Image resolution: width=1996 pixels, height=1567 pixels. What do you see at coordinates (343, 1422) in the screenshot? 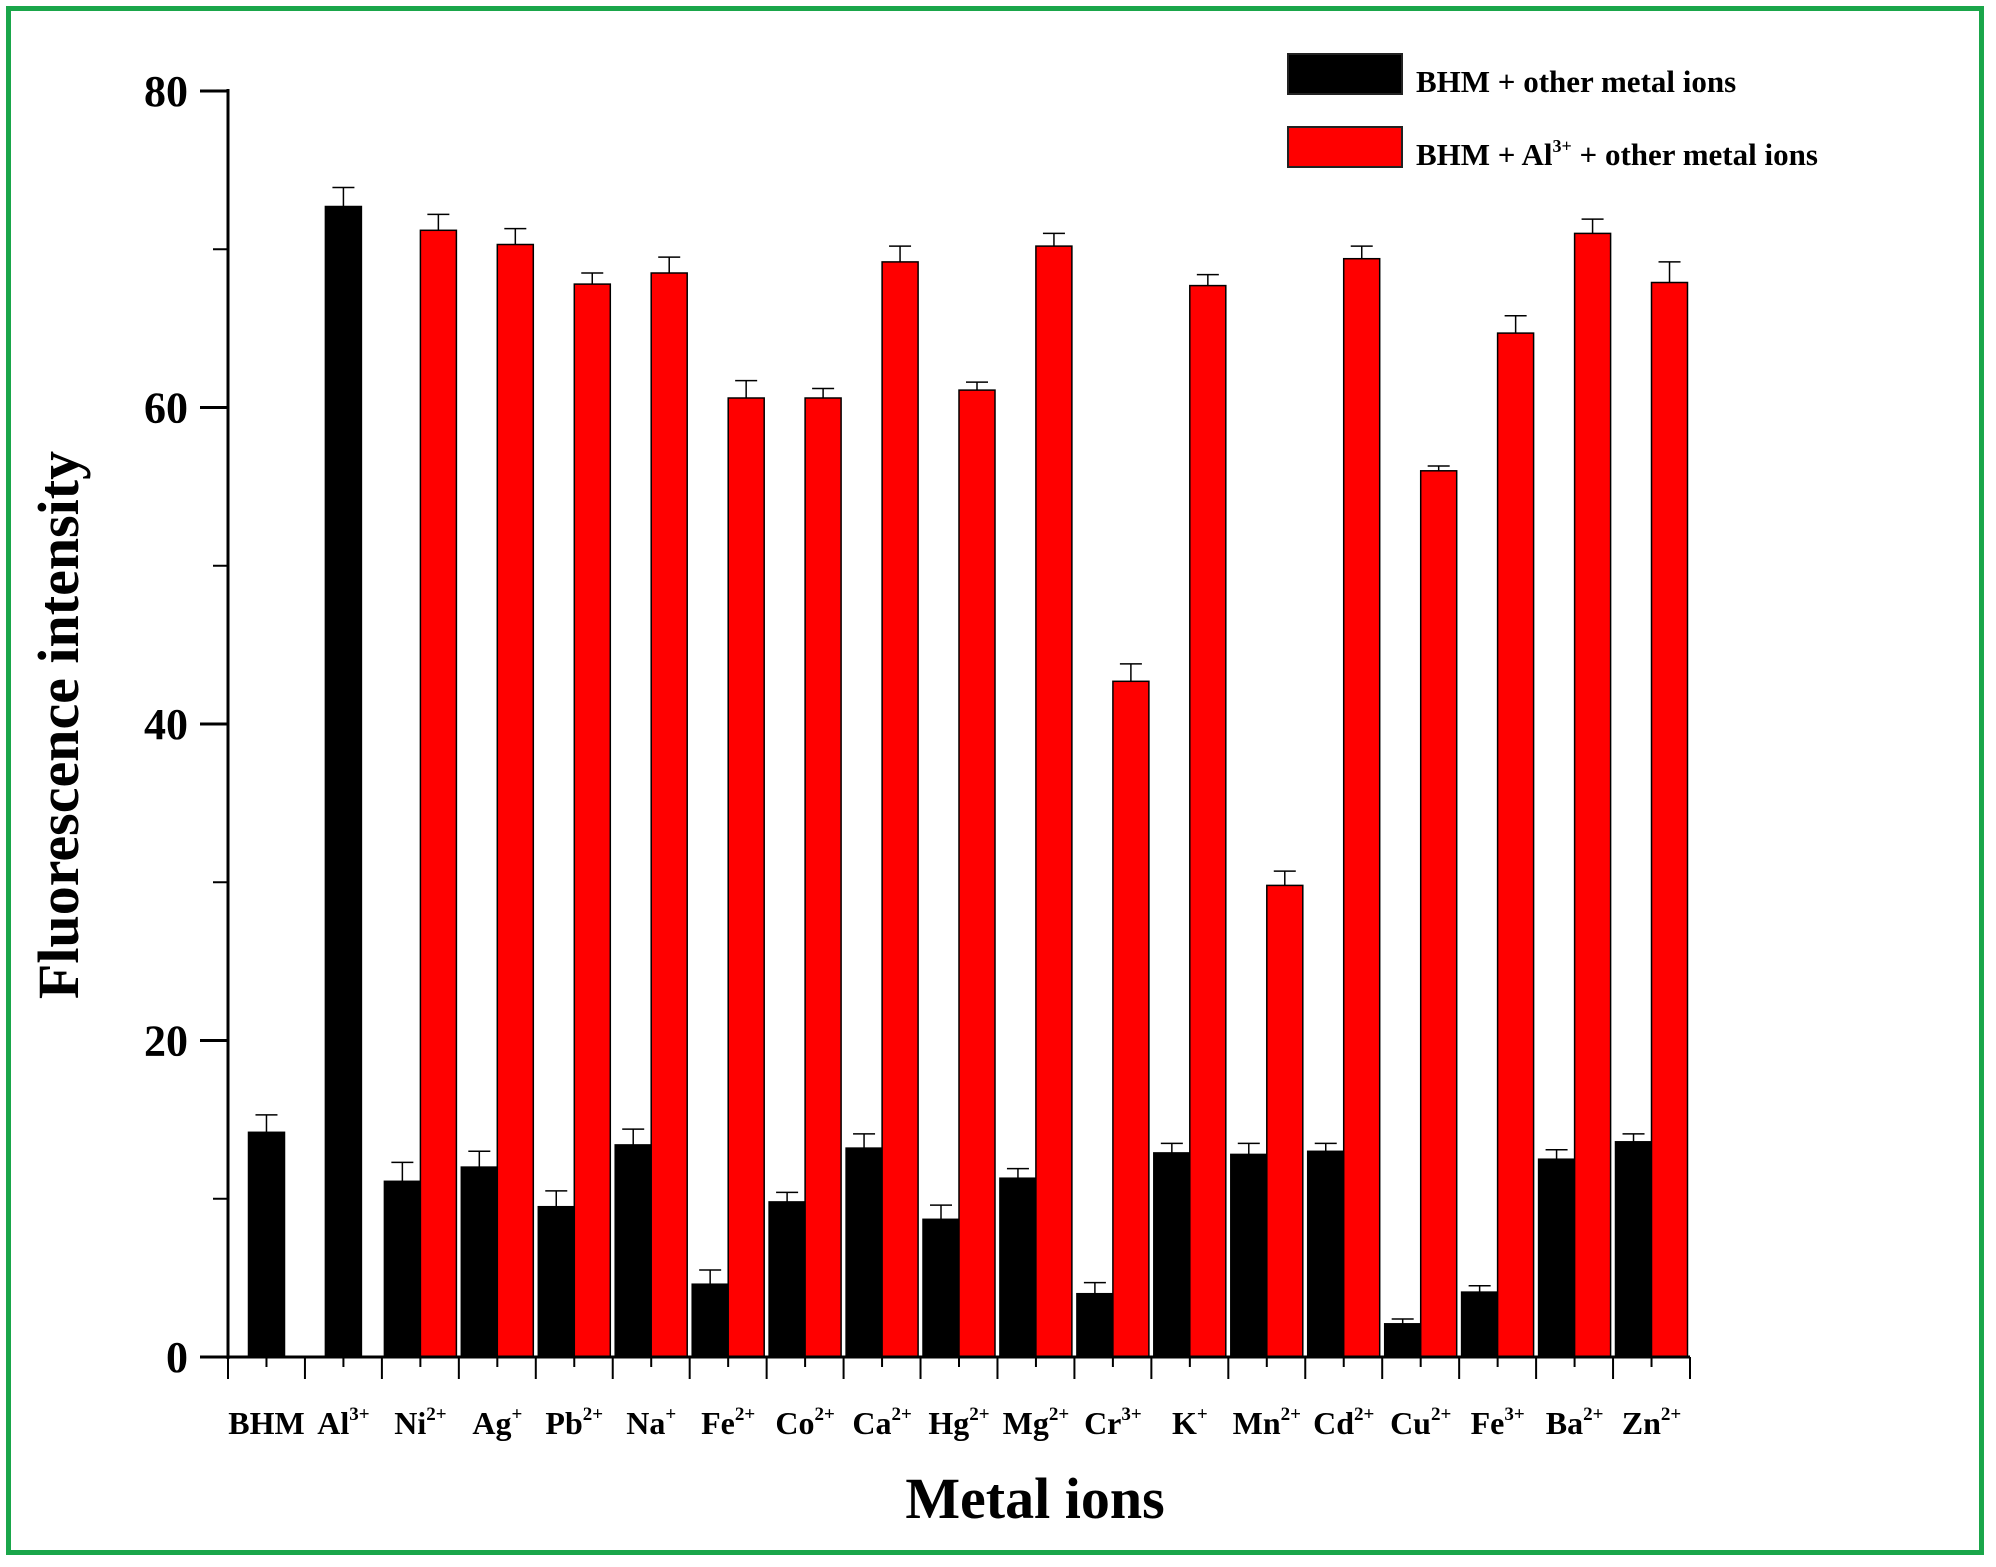
I see `x-tick-label: Al3+` at bounding box center [343, 1422].